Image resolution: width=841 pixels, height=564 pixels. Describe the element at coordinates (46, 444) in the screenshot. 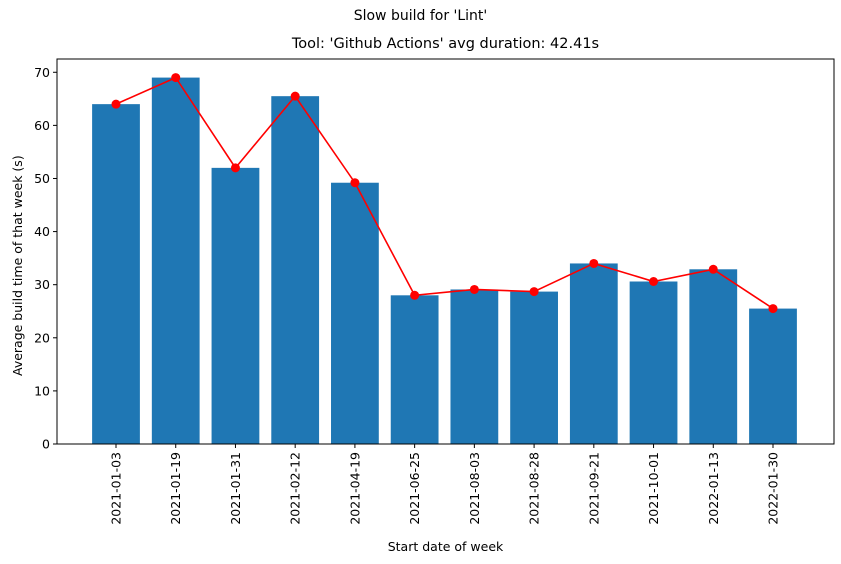

I see `y-tick-label: 0` at that location.